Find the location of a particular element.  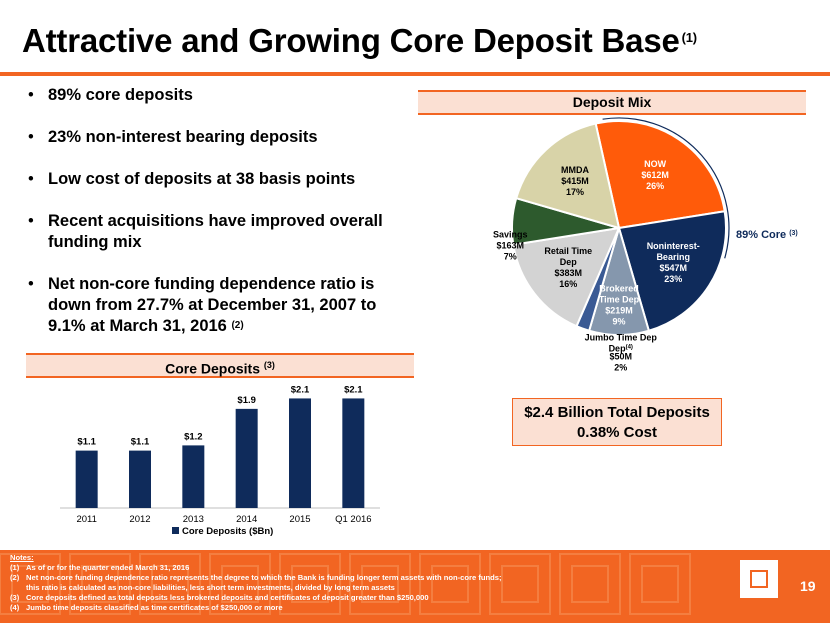

bullet-item: 89% core deposits is located at coordinates (217, 95).